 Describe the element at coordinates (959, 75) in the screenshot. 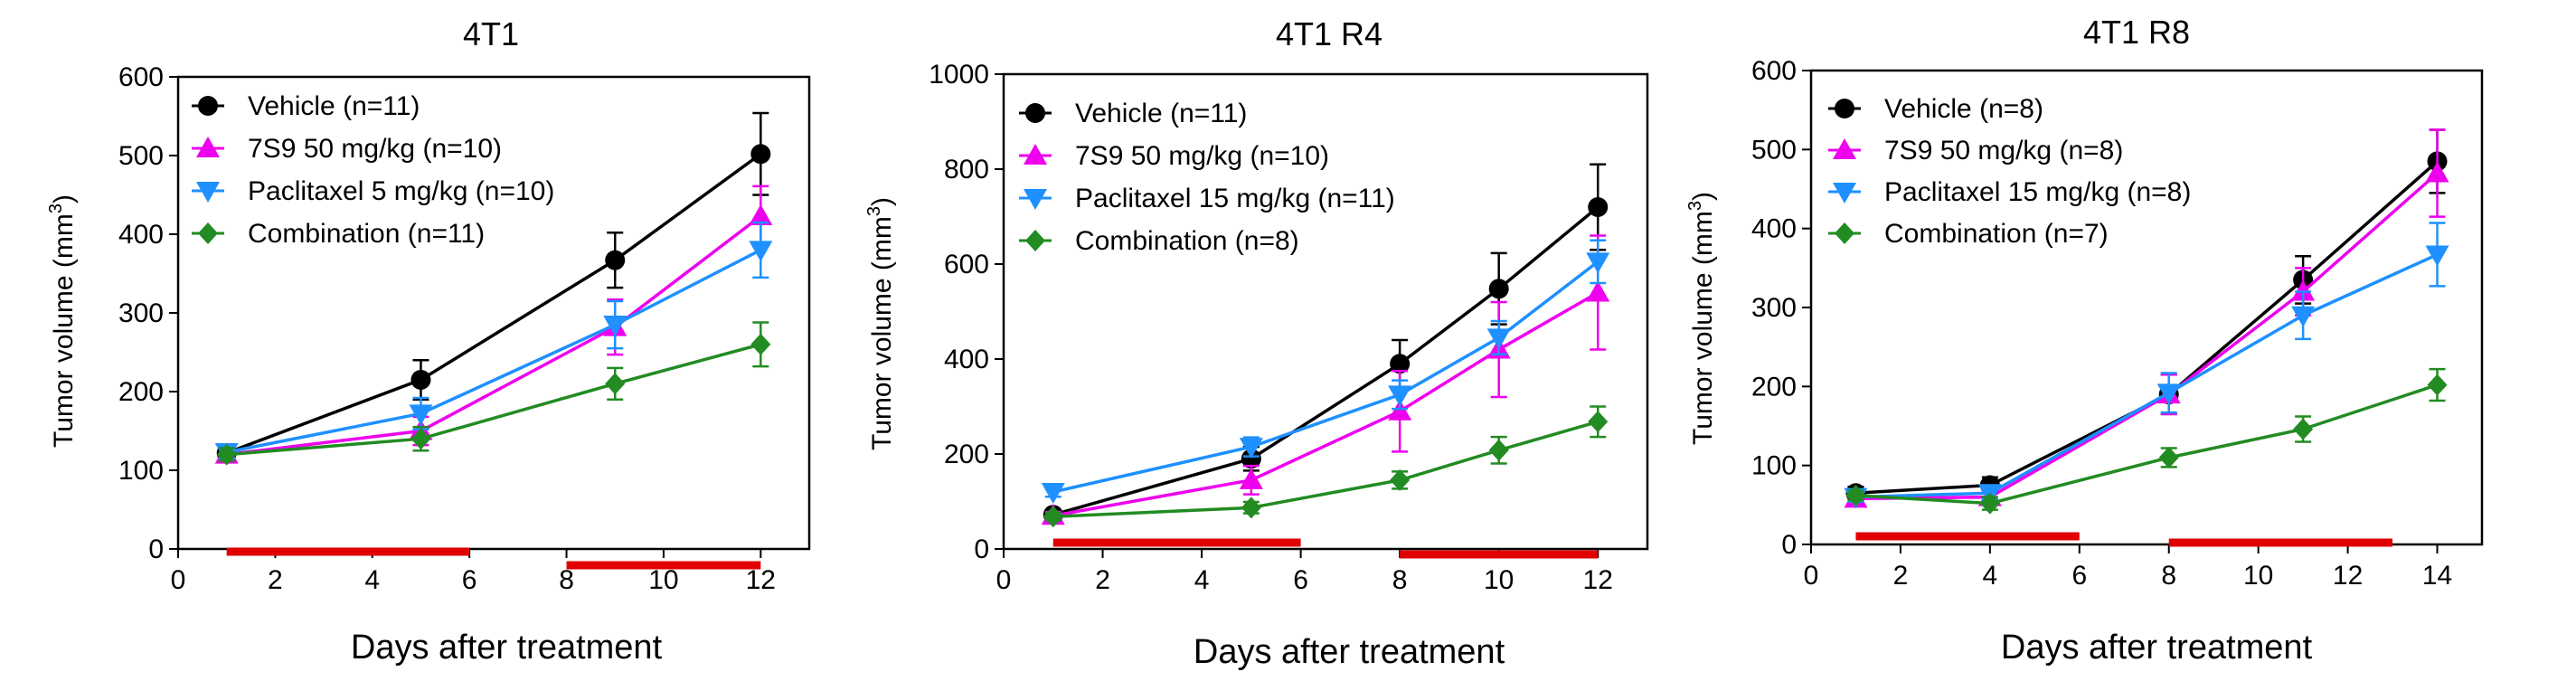

I see `y-tick-label: 1000` at that location.